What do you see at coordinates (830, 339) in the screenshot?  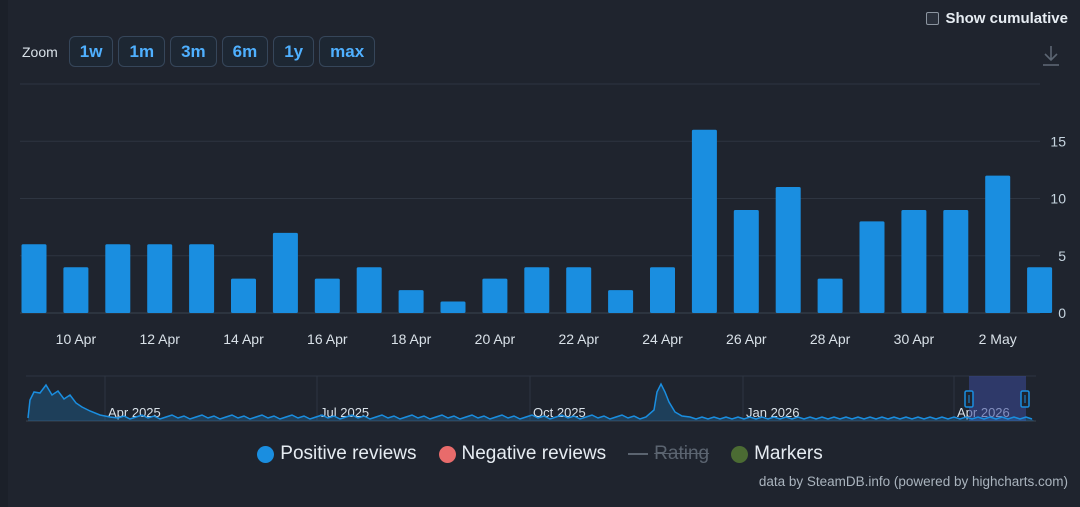 I see `x-tick-label: 28 Apr` at bounding box center [830, 339].